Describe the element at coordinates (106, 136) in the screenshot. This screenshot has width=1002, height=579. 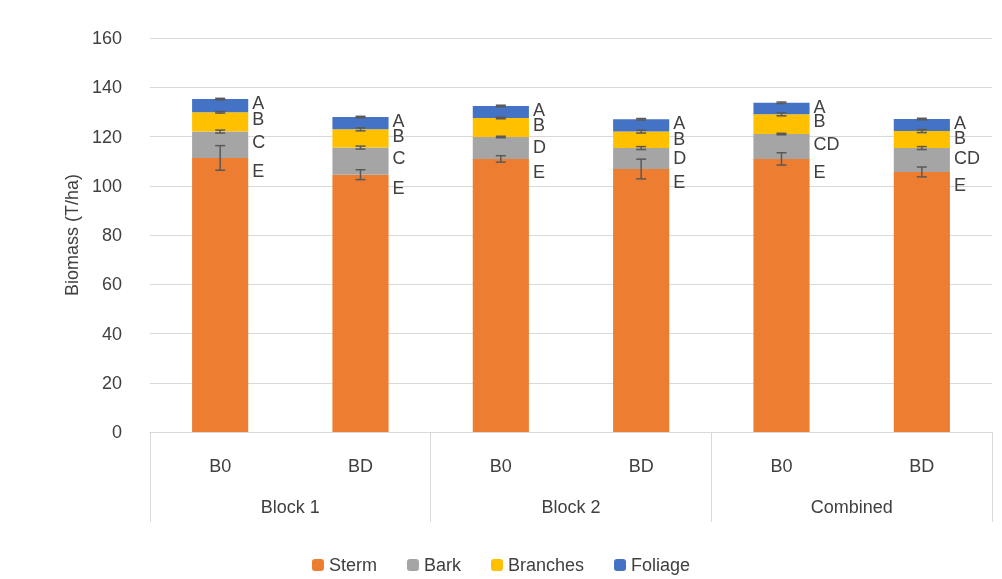
I see `y-tick-label: 120` at that location.